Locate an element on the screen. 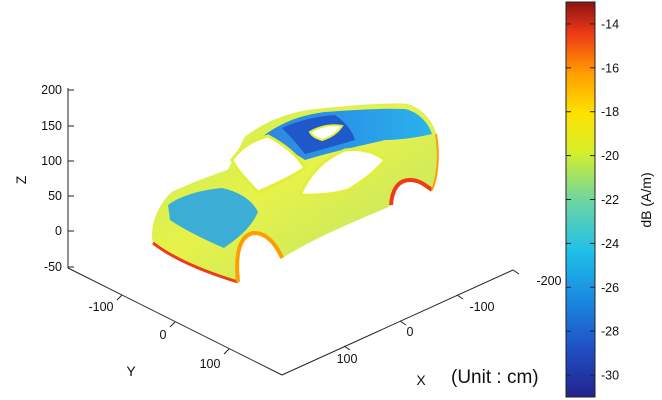 The width and height of the screenshot is (662, 400). colorbar-tick-label: -22 is located at coordinates (610, 200).